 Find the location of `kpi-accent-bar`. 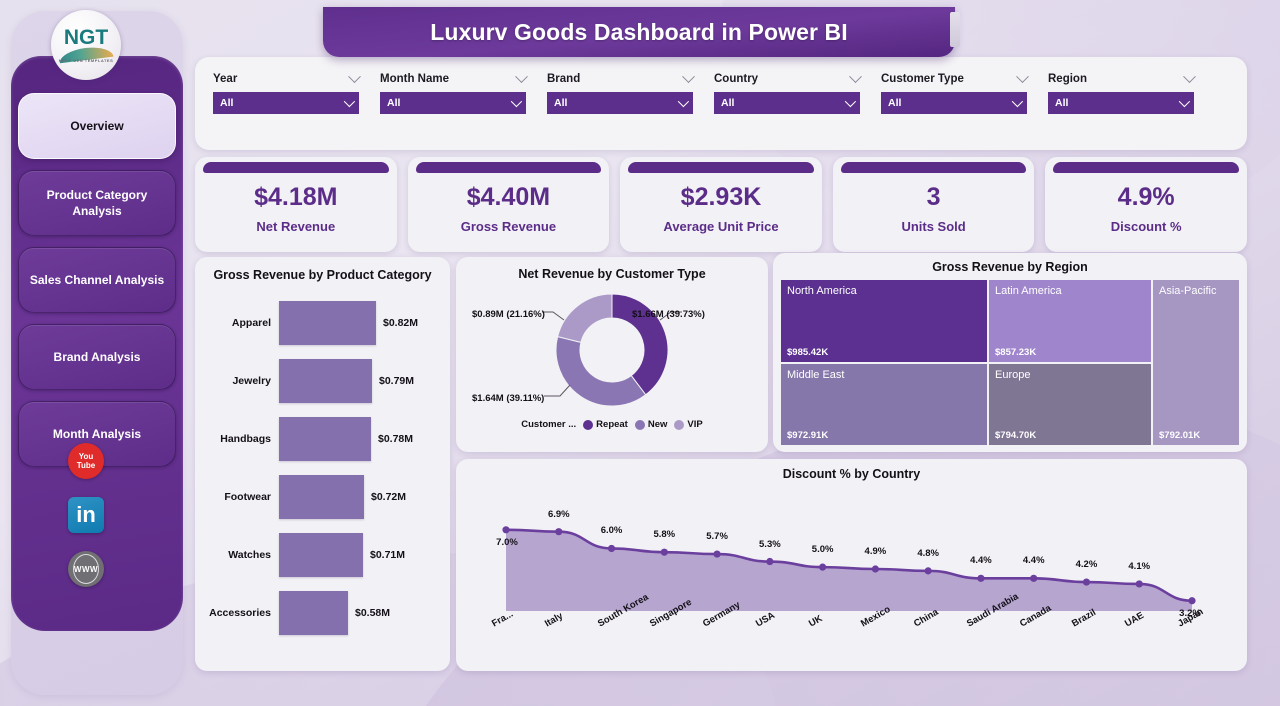

kpi-accent-bar is located at coordinates (508, 167).